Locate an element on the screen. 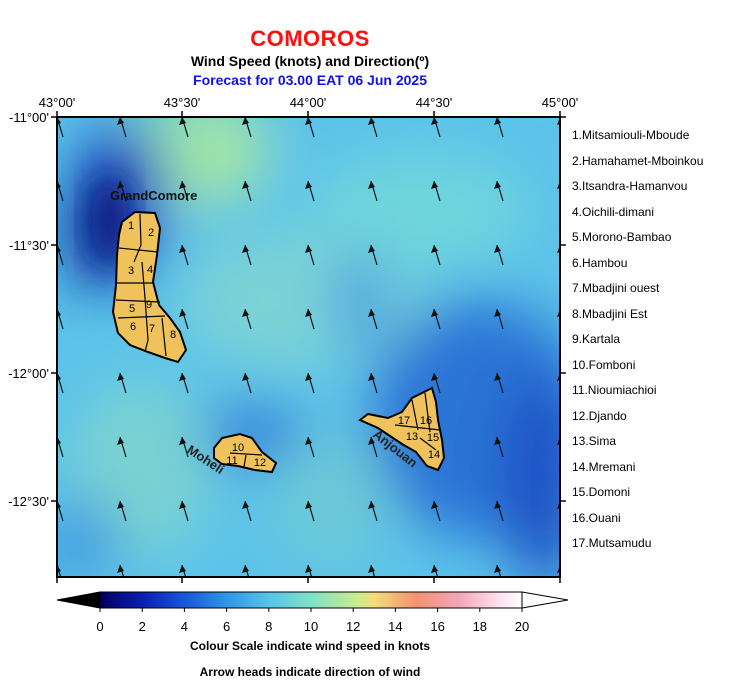  colorbar-under-arrow is located at coordinates (78, 600).